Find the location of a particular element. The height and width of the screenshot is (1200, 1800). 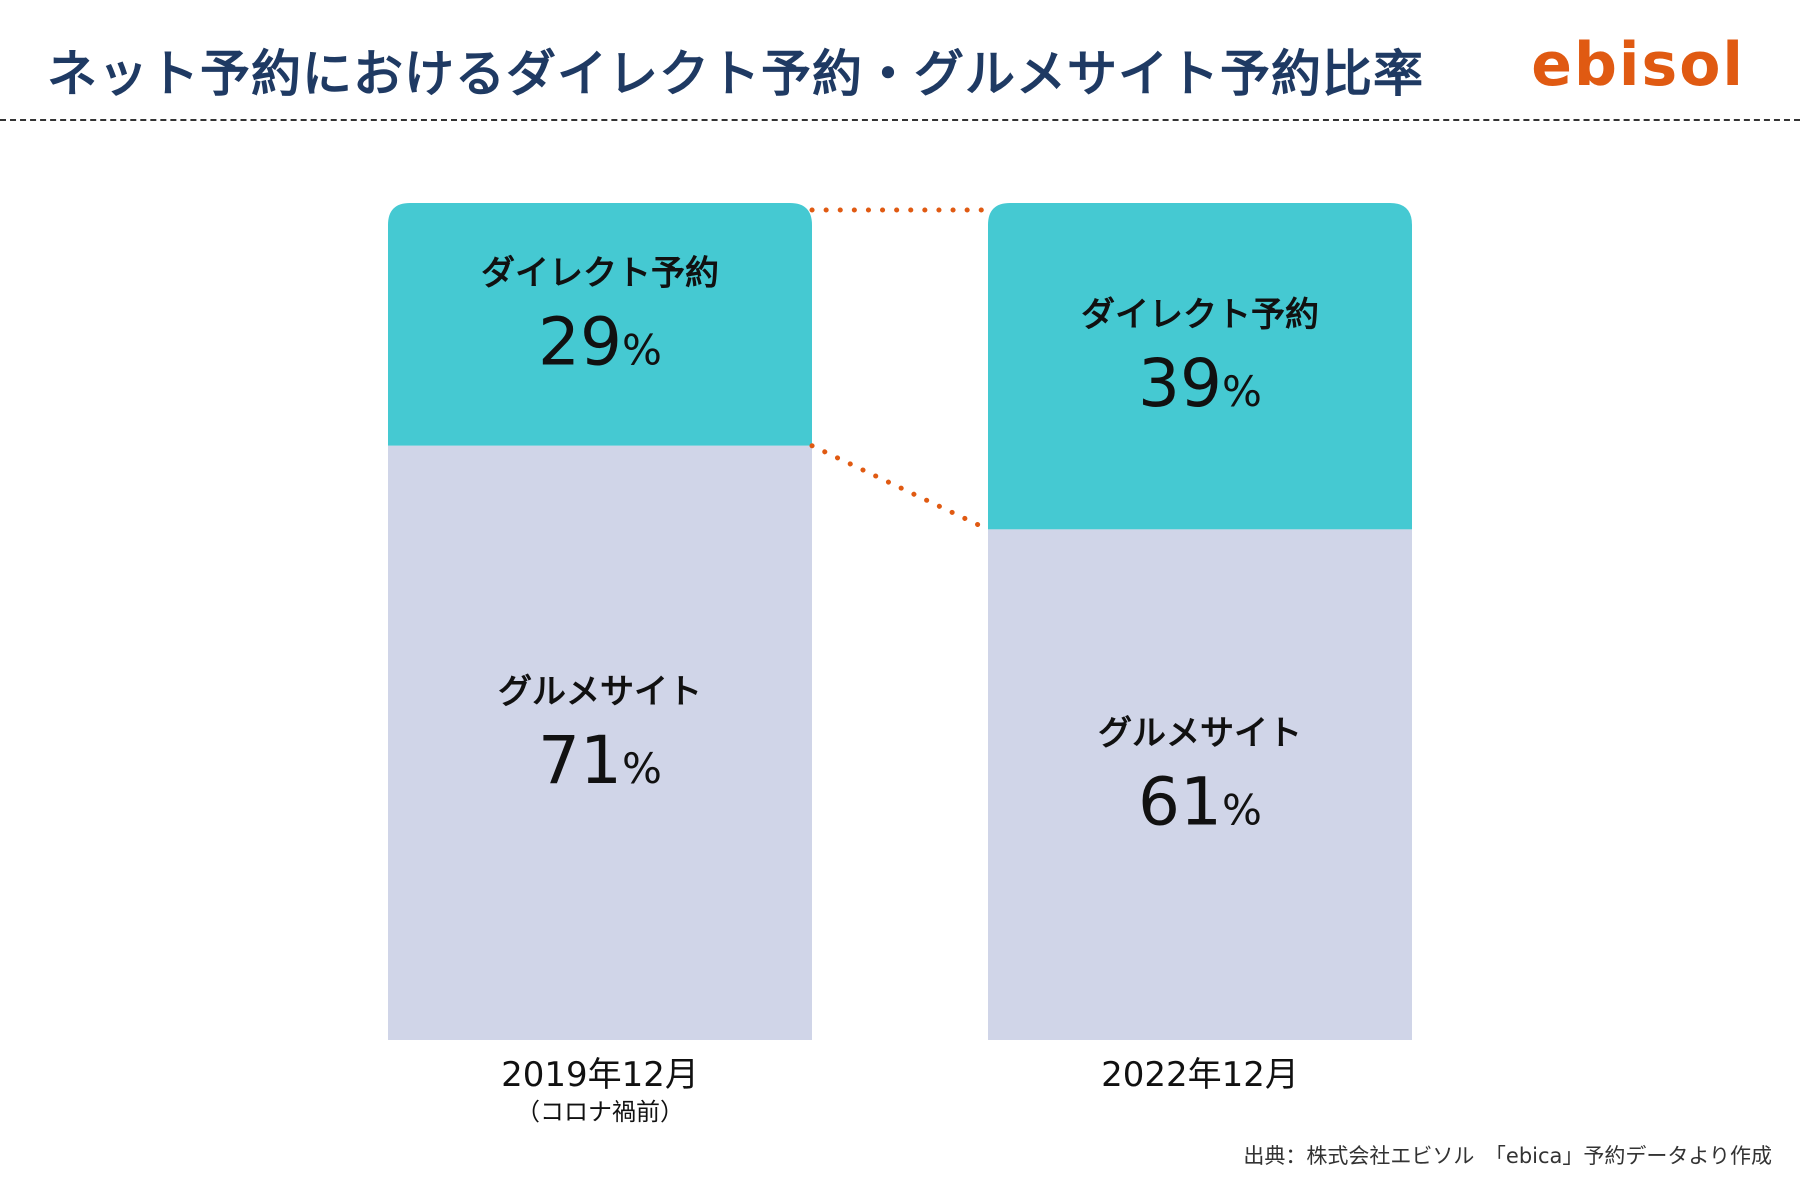

brand-logo: ebisol is located at coordinates (1638, 65).